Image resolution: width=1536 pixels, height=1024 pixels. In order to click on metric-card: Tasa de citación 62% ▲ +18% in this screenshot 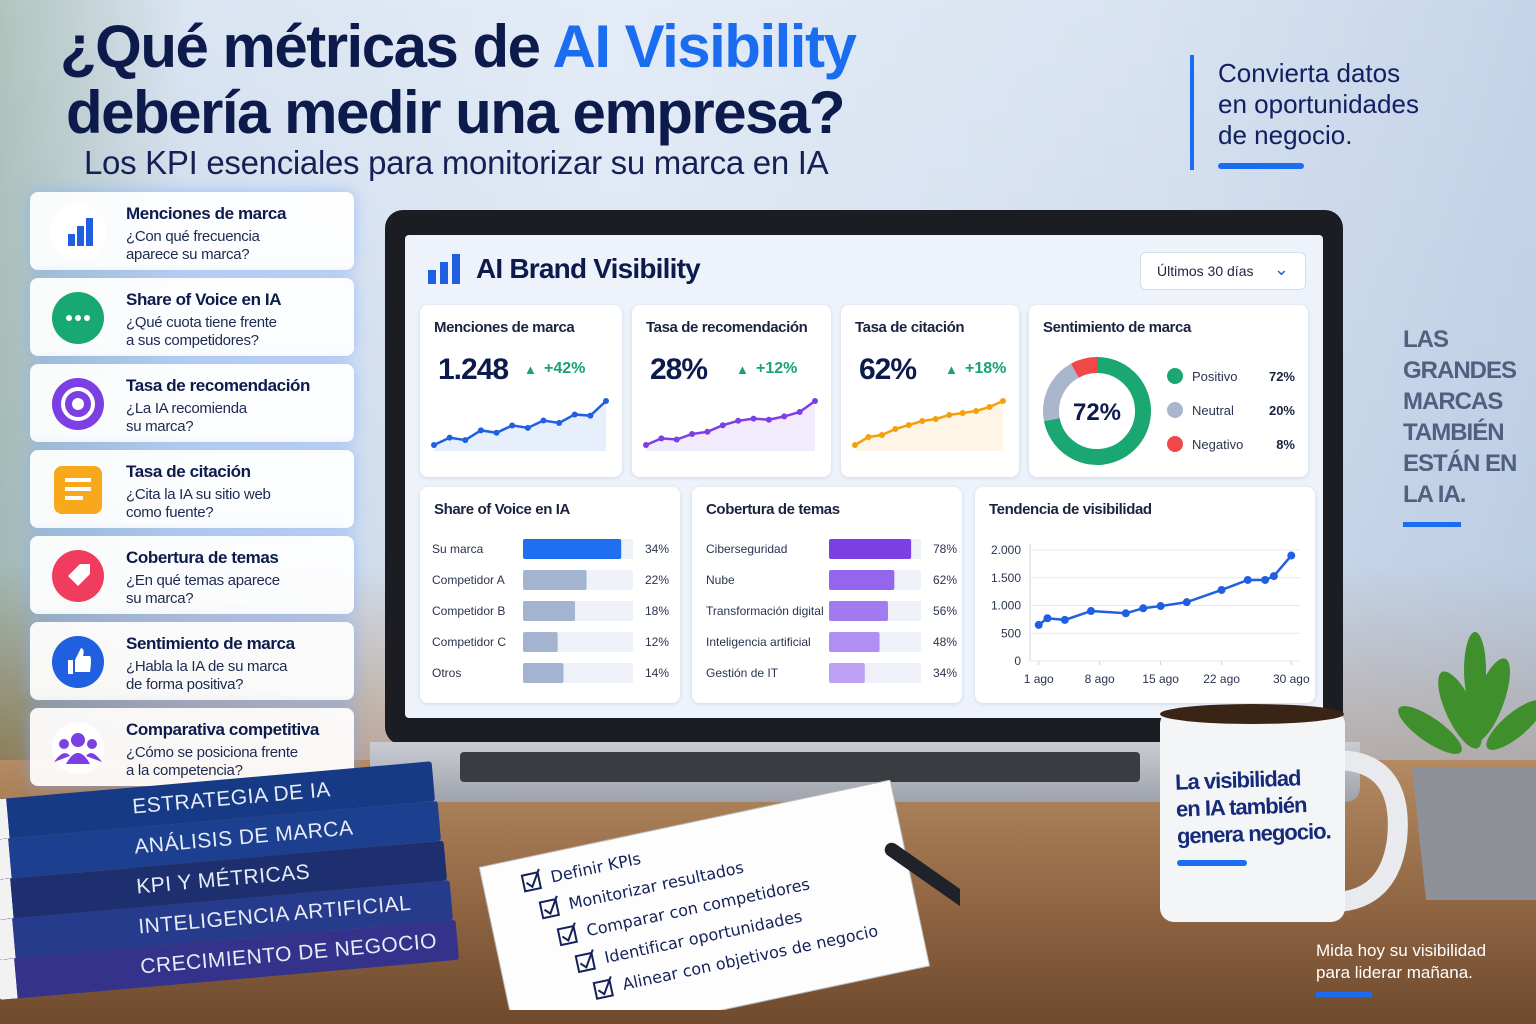, I will do `click(930, 391)`.